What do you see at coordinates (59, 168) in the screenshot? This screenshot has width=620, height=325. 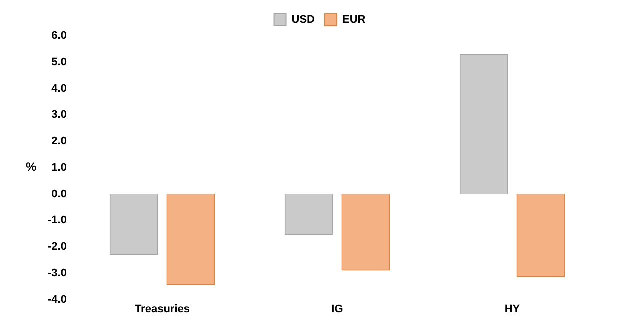 I see `y-tick-label: 1.0` at bounding box center [59, 168].